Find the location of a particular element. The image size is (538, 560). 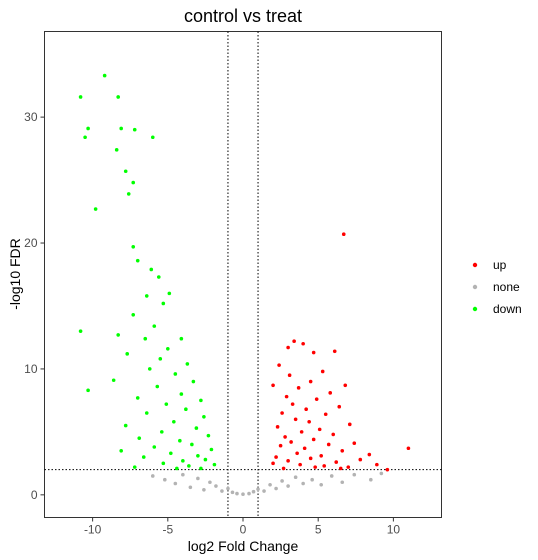

legend-key-none is located at coordinates (475, 287).